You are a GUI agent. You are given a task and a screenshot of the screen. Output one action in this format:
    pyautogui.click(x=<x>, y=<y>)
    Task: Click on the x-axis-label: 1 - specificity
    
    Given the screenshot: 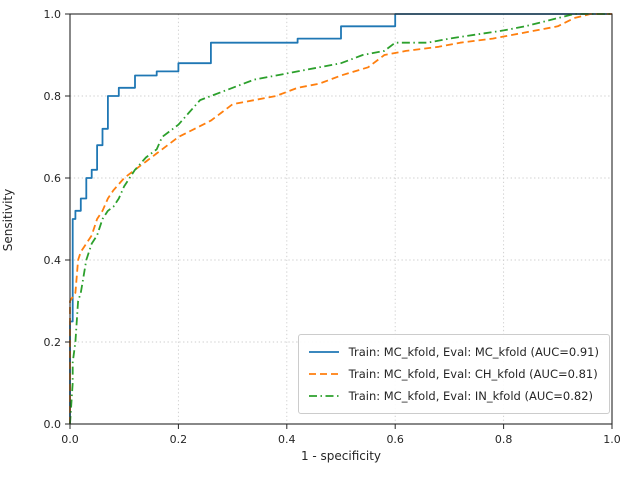 What is the action you would take?
    pyautogui.click(x=341, y=456)
    